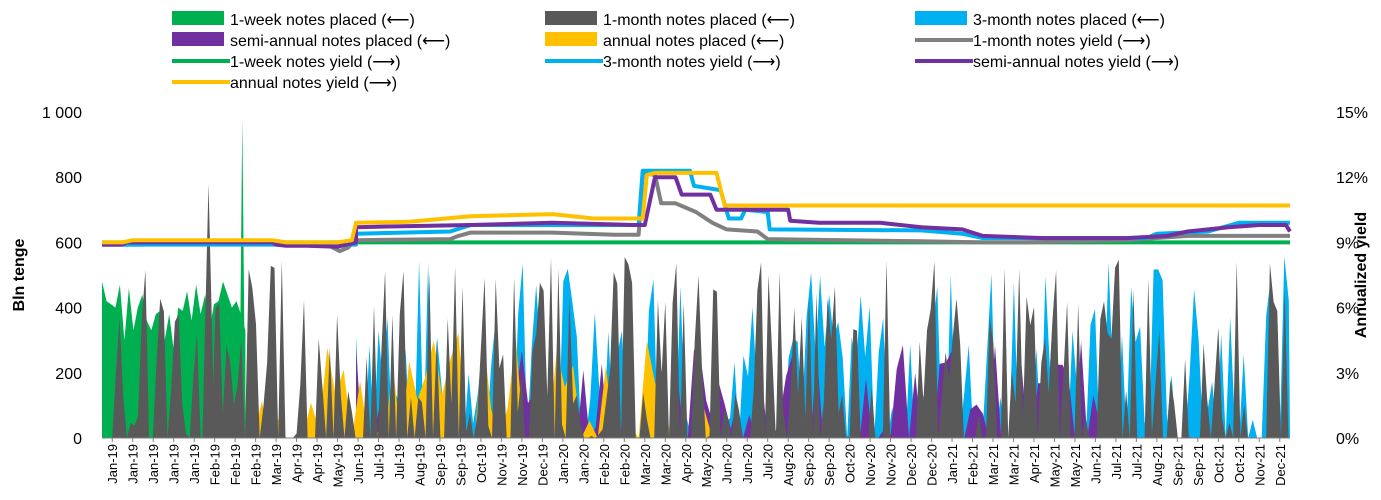  What do you see at coordinates (686, 463) in the screenshot?
I see `x-tick-label: Apr-20` at bounding box center [686, 463].